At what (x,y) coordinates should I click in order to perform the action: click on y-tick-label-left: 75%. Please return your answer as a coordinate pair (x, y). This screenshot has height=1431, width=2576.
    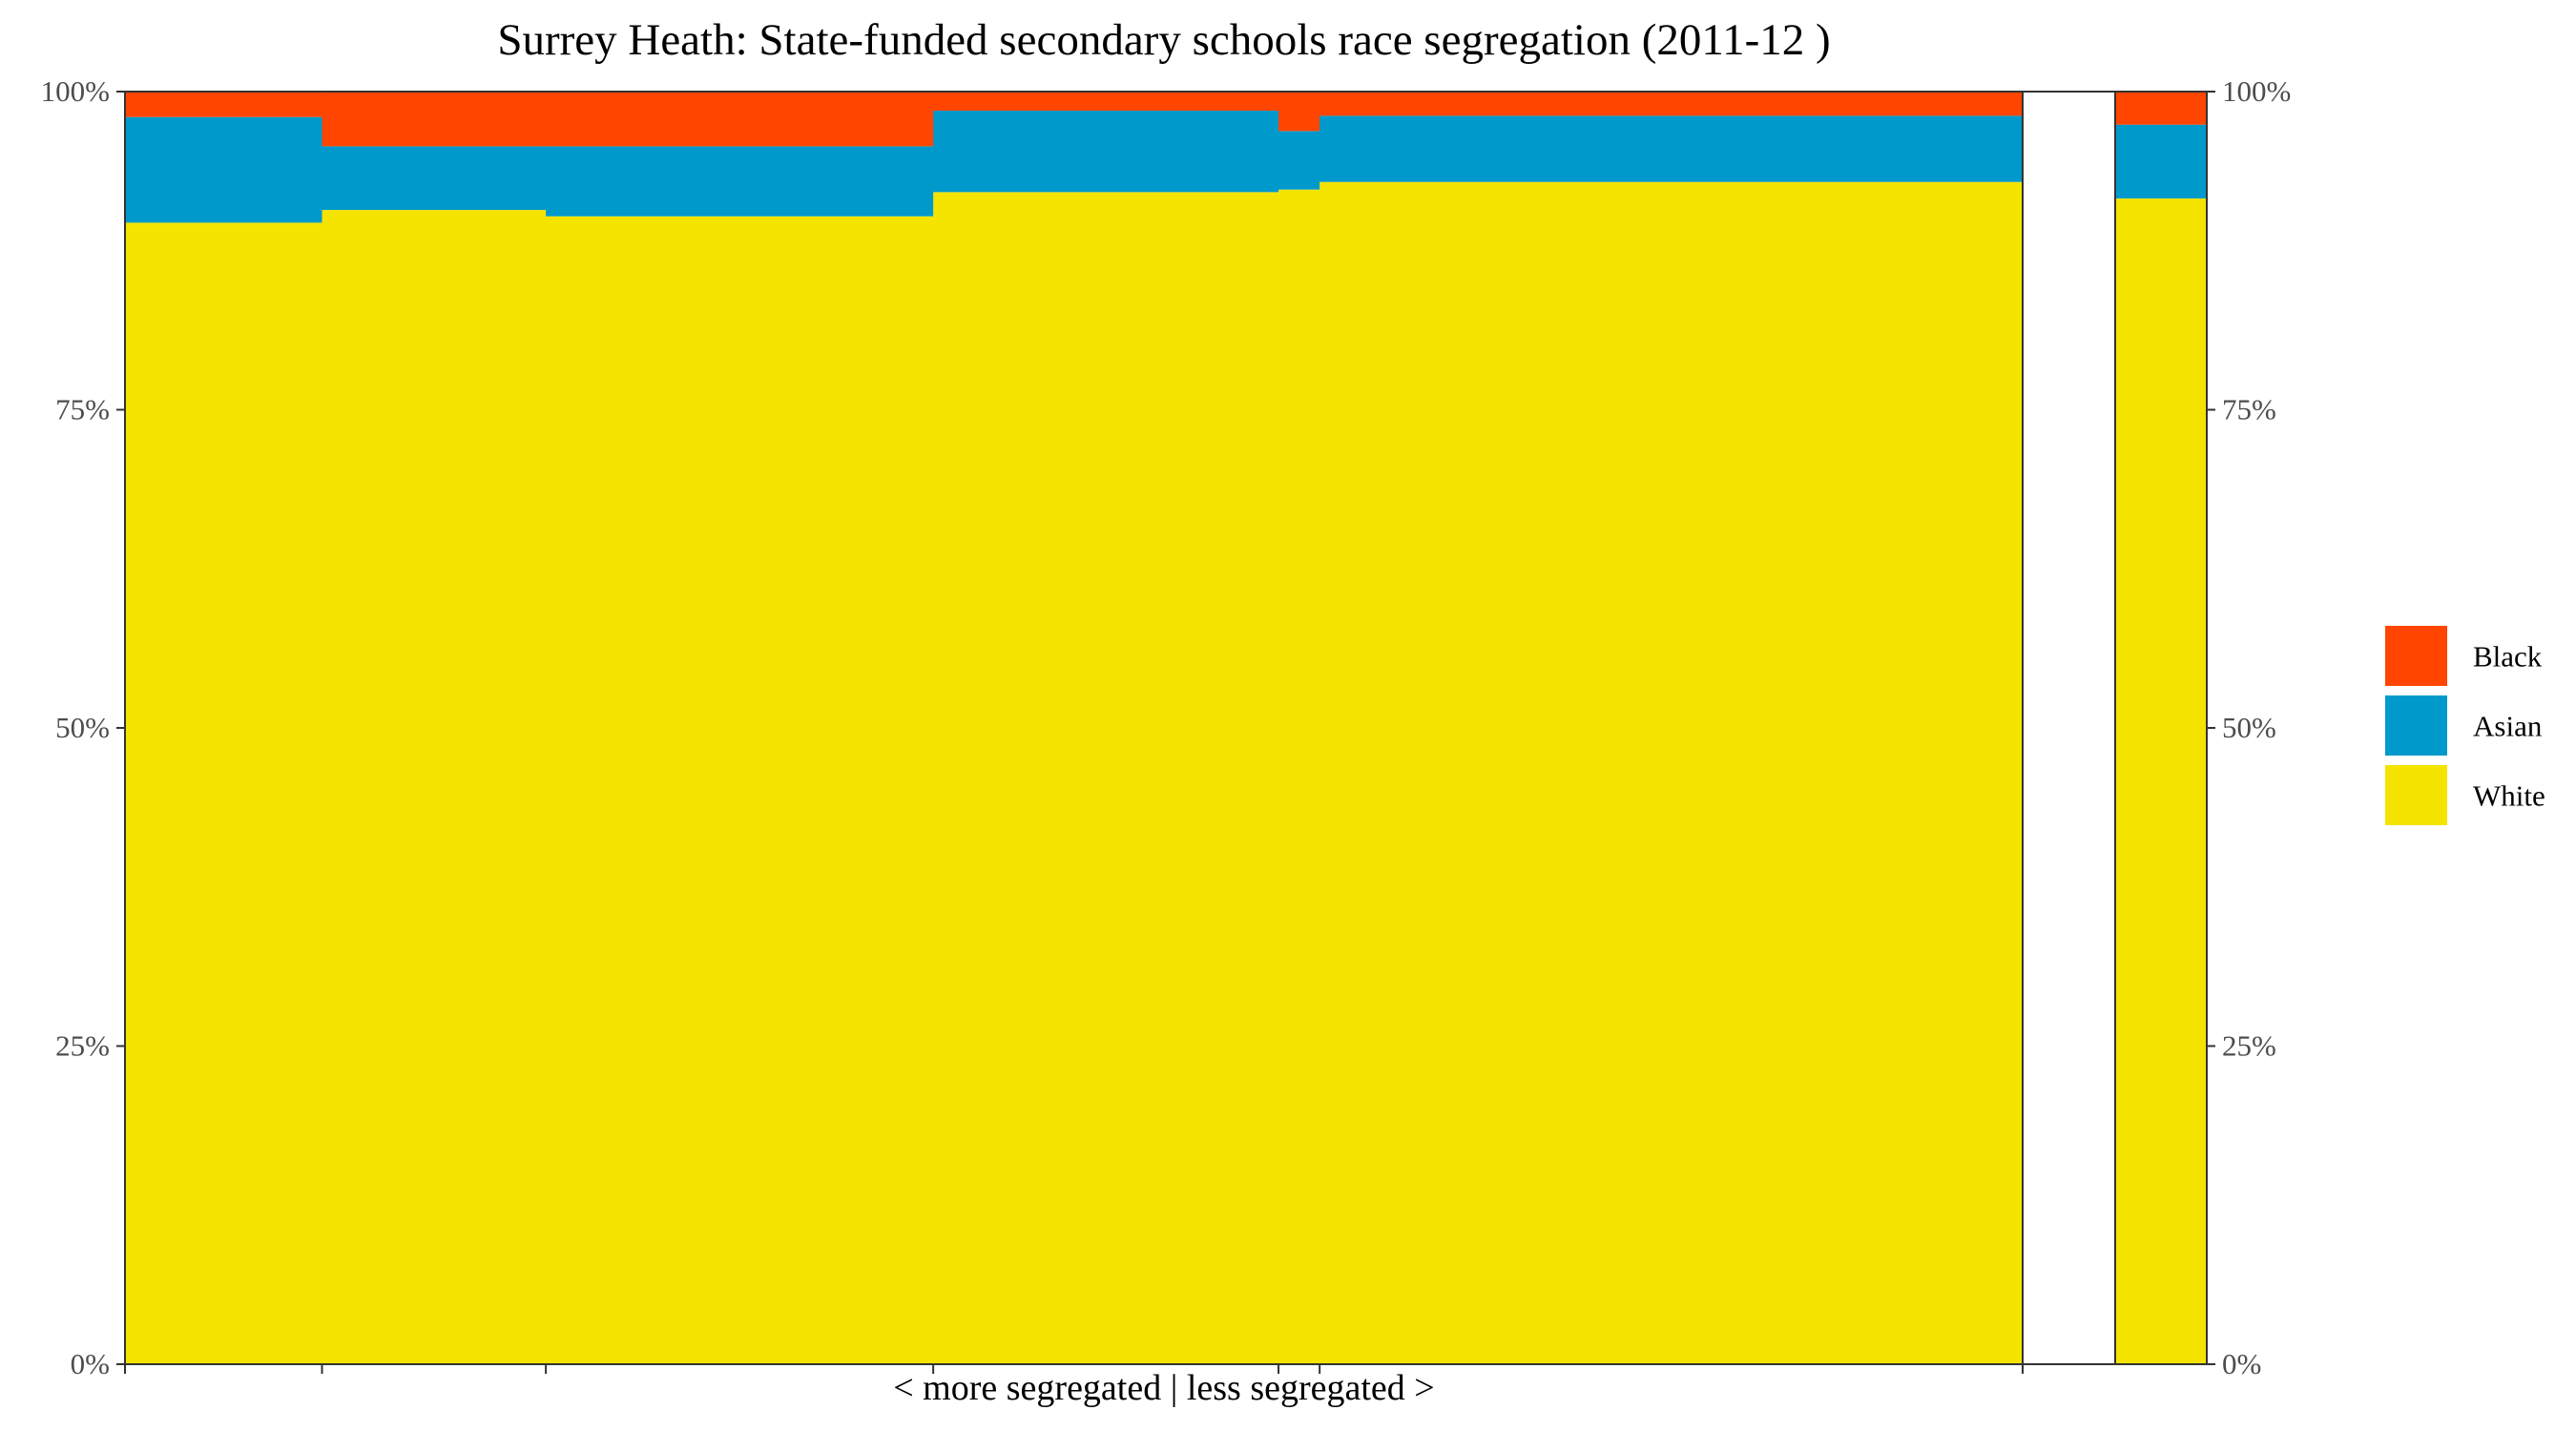
    Looking at the image, I should click on (82, 409).